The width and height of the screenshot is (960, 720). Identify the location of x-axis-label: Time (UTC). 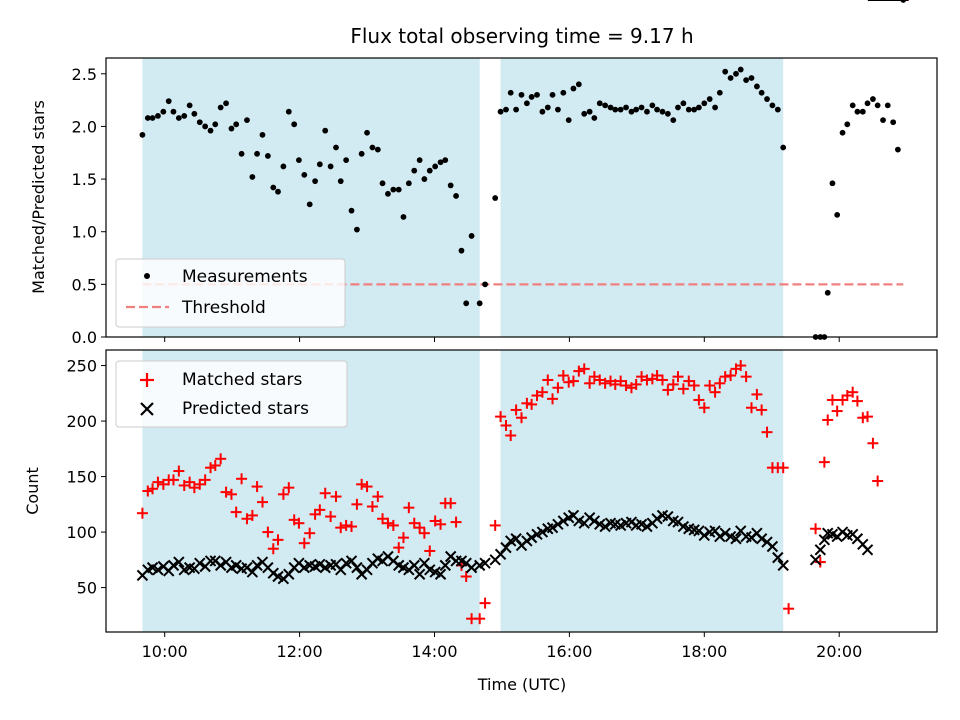
(521, 684).